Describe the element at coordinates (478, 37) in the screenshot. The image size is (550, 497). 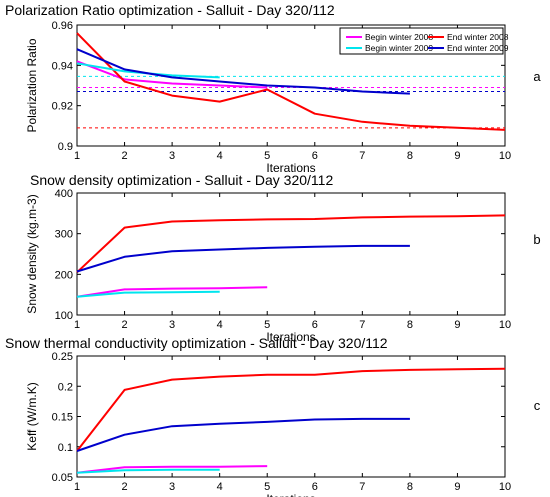
I see `legend-label: End winter 2008` at that location.